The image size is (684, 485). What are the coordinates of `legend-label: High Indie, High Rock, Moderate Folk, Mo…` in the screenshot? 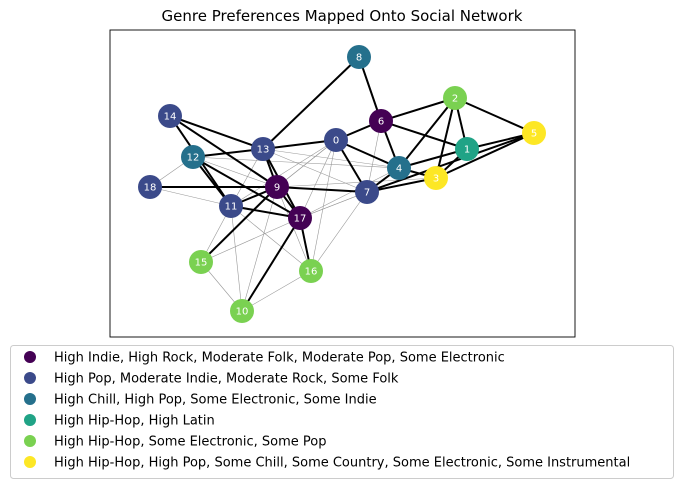 It's located at (279, 358).